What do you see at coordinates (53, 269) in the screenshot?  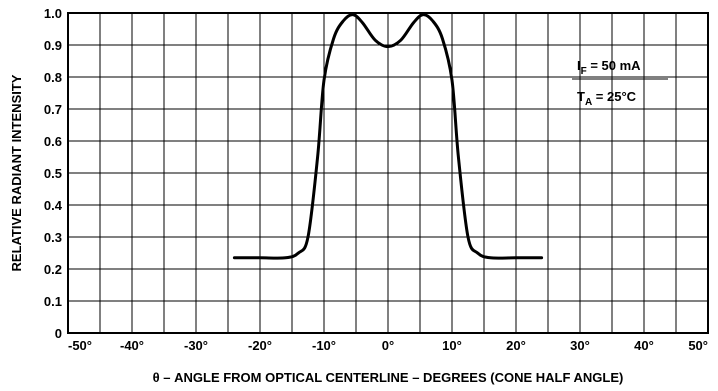 I see `y-tick-label: 0.2` at bounding box center [53, 269].